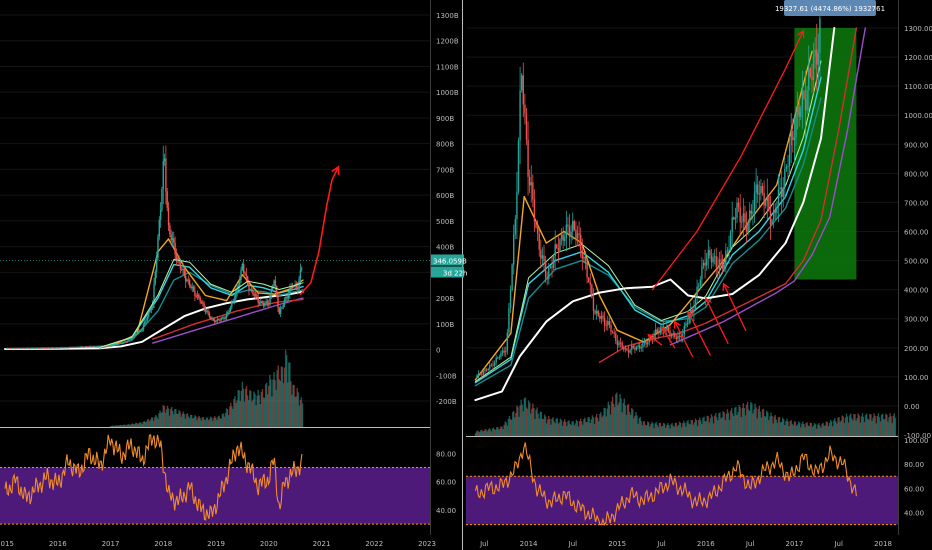 The image size is (932, 550). What do you see at coordinates (682, 484) in the screenshot?
I see `right-rsi-plot` at bounding box center [682, 484].